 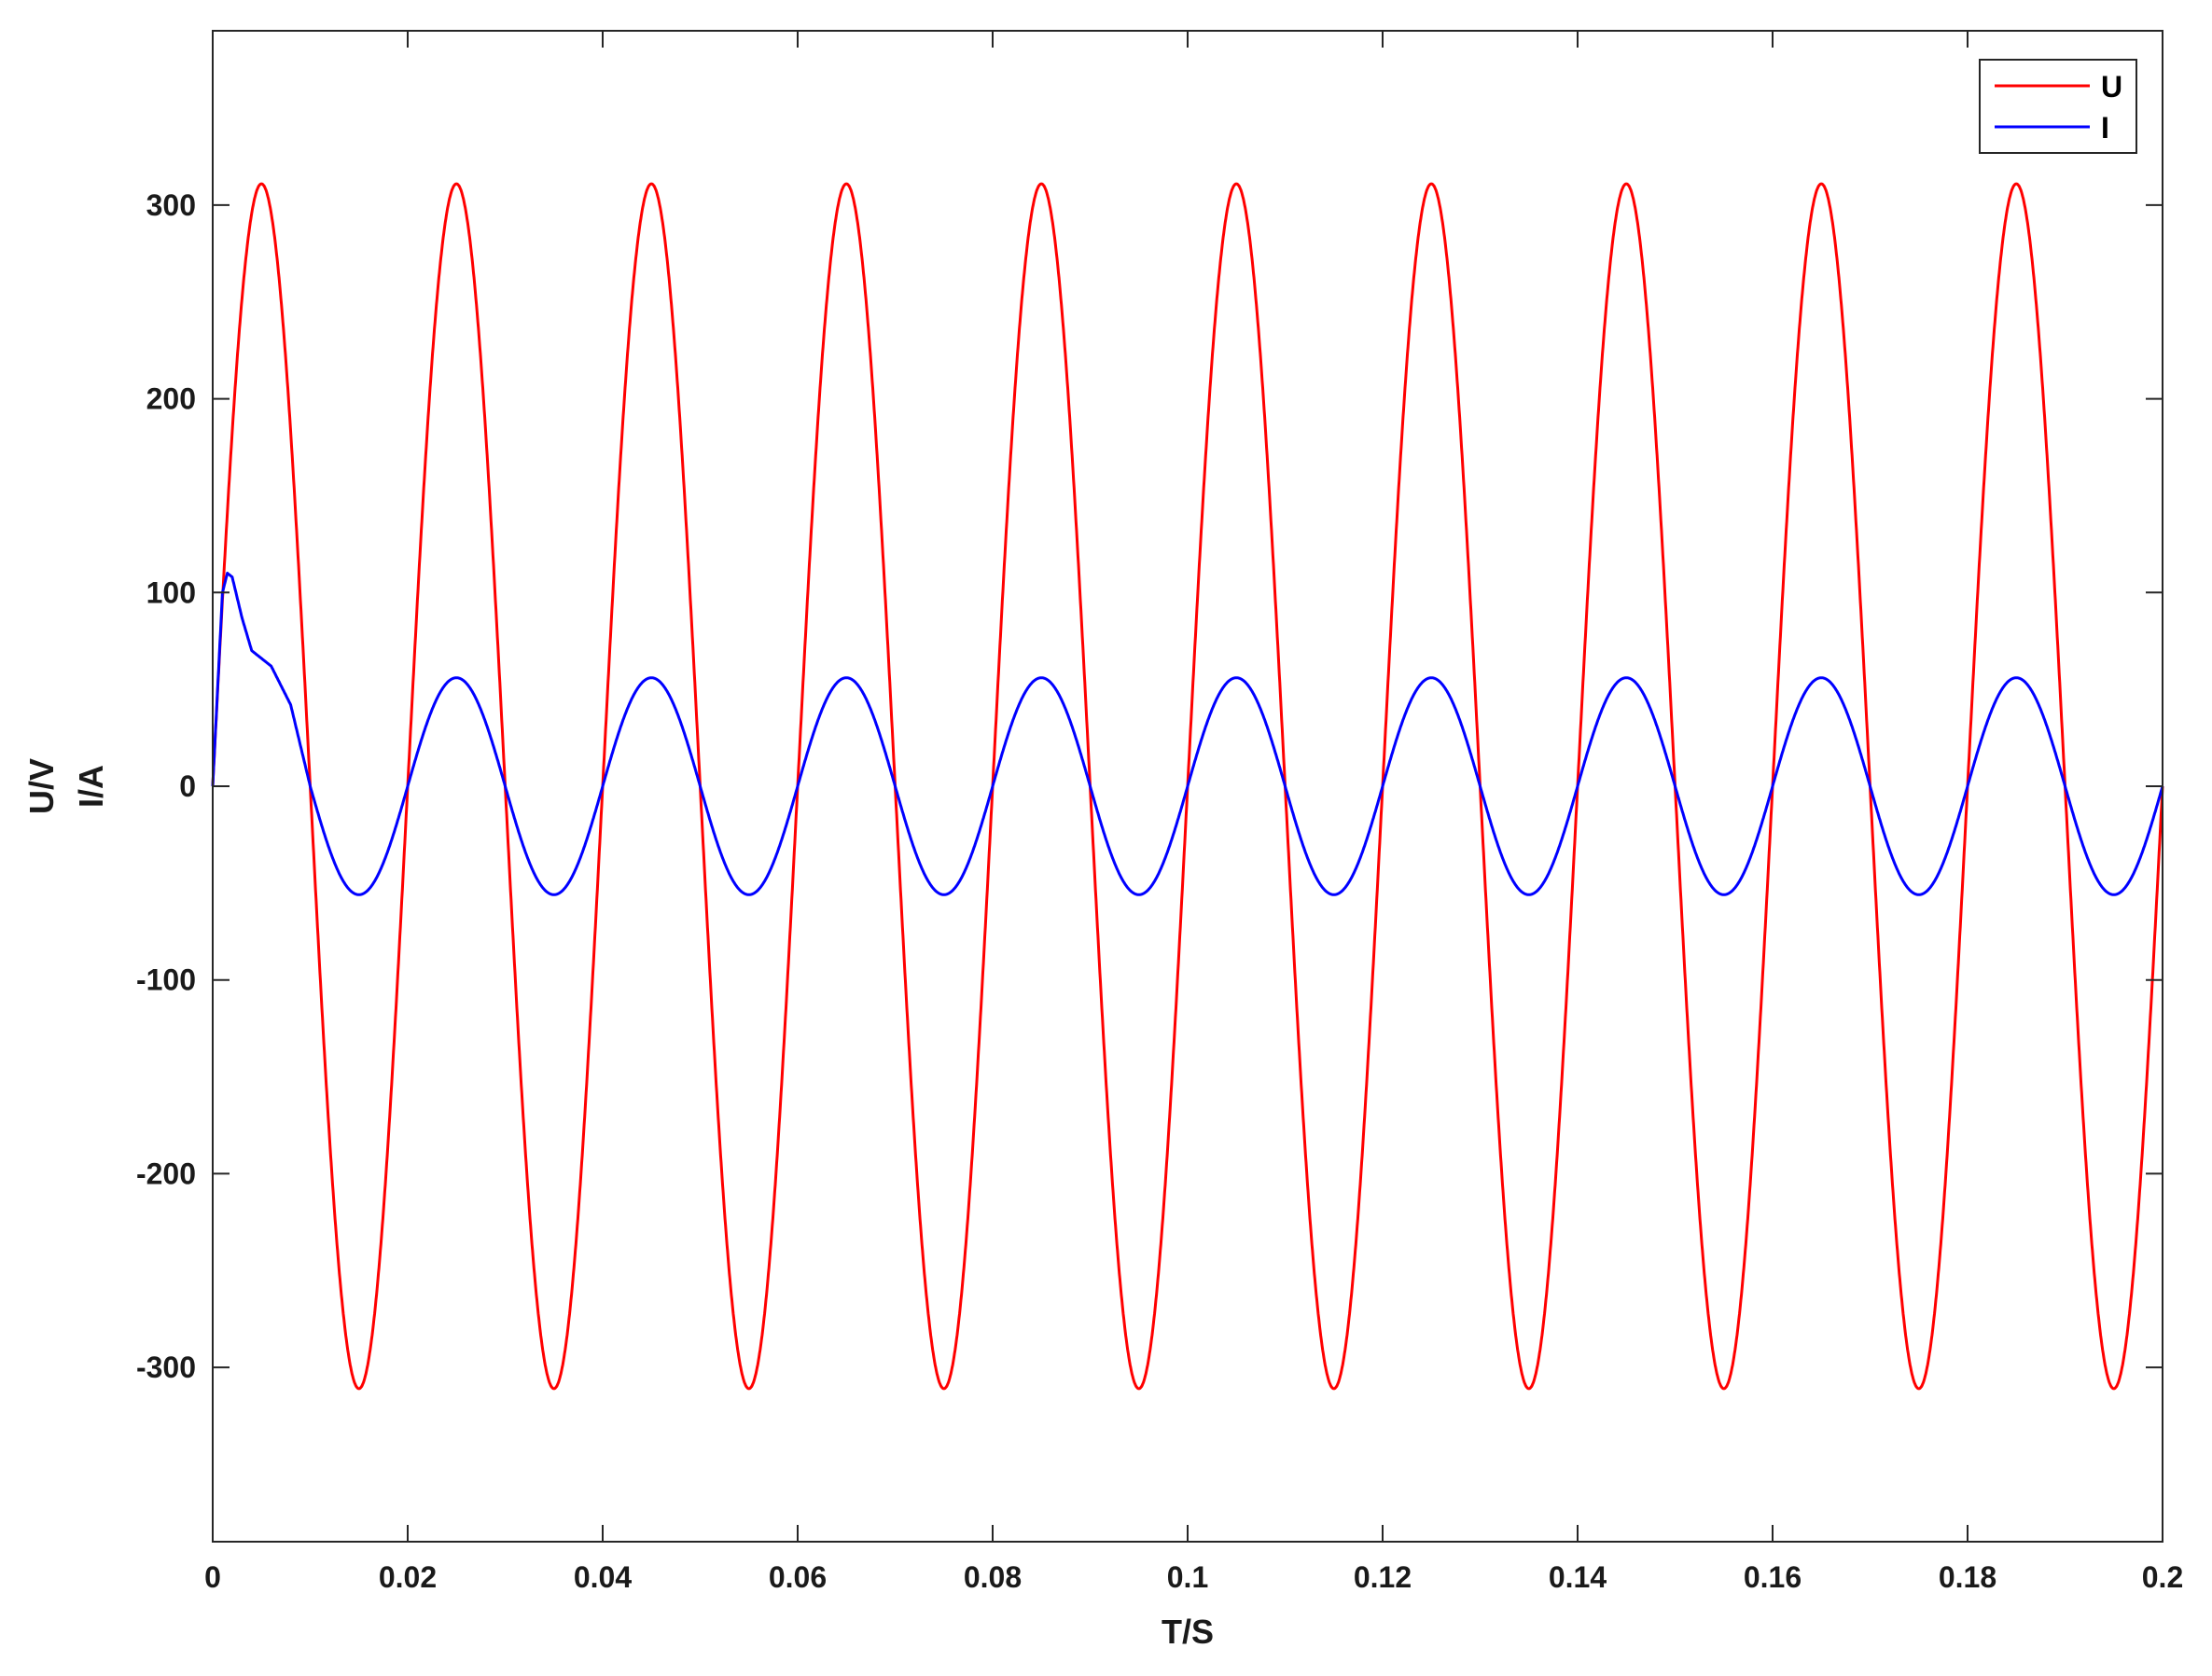 What do you see at coordinates (1187, 1577) in the screenshot?
I see `x-tick-label: 0.1` at bounding box center [1187, 1577].